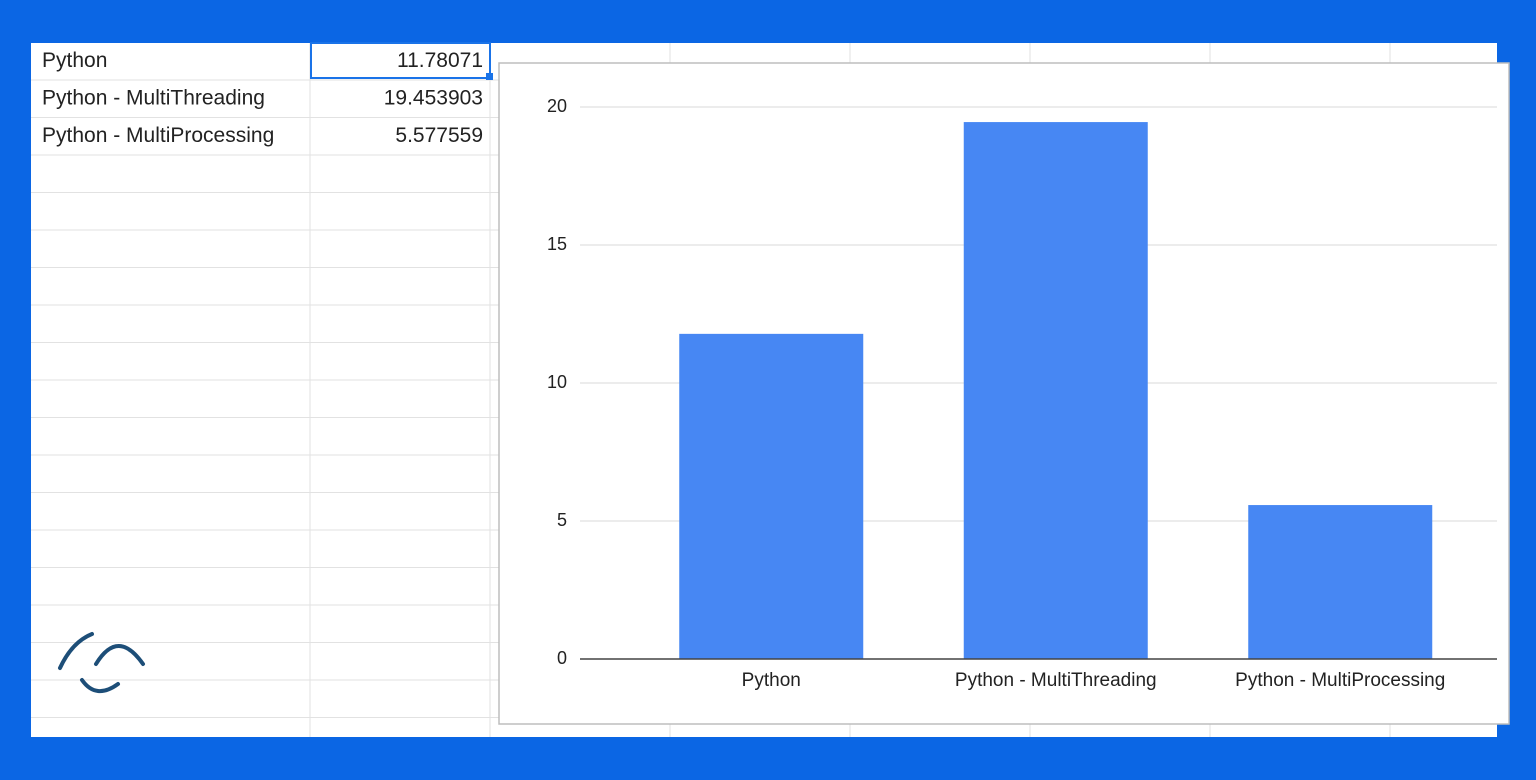 The image size is (1536, 780). I want to click on cell-value: 11.78071, so click(440, 60).